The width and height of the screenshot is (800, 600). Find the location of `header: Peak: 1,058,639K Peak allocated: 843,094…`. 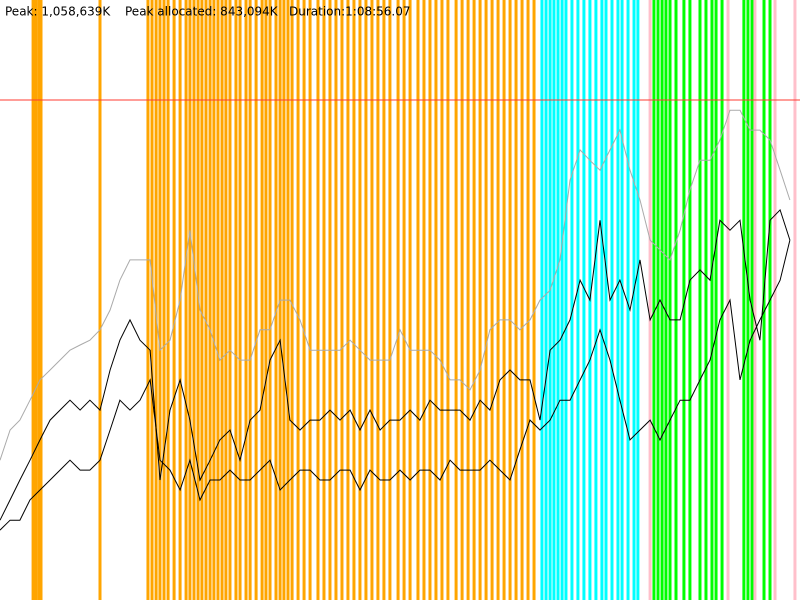

header: Peak: 1,058,639K Peak allocated: 843,094… is located at coordinates (208, 12).